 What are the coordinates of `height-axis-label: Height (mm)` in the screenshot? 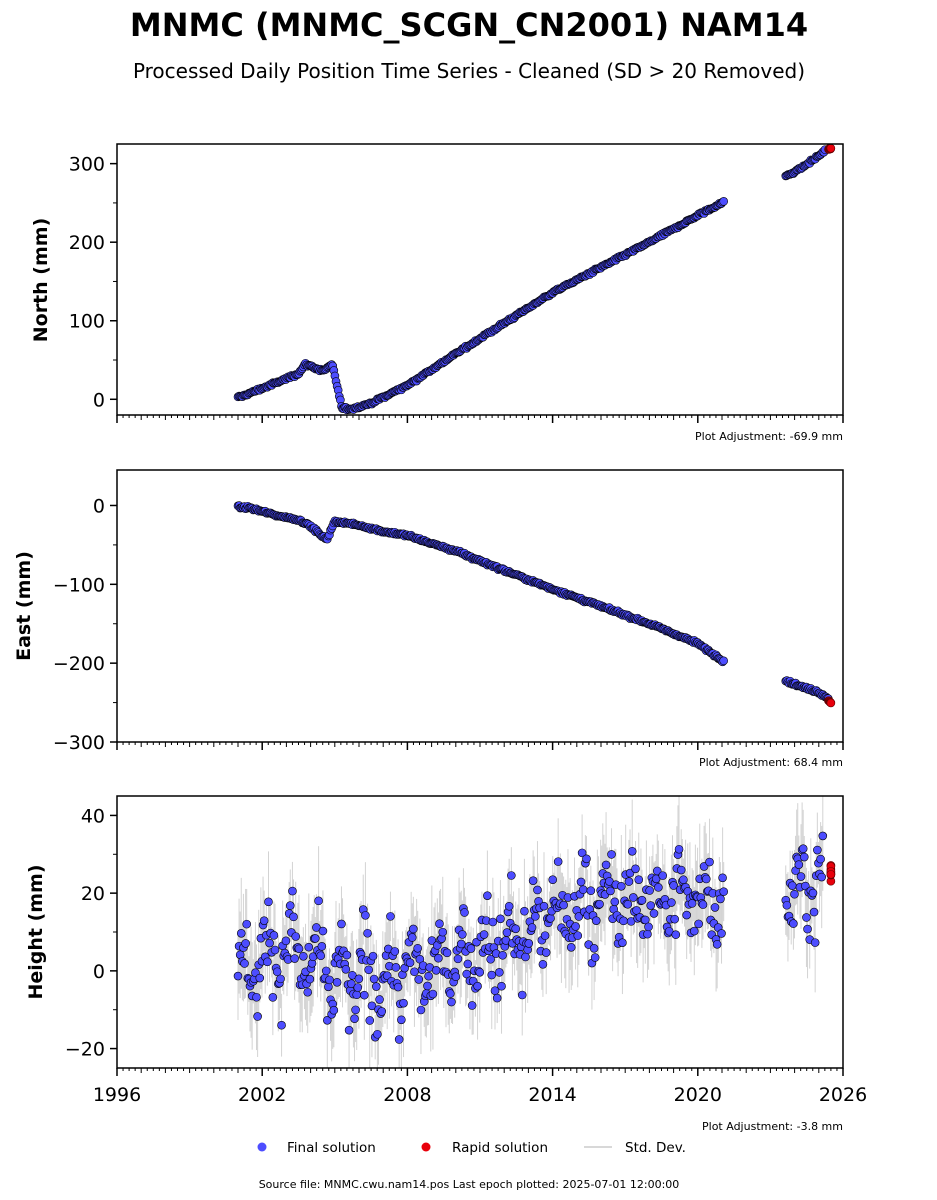 It's located at (36, 931).